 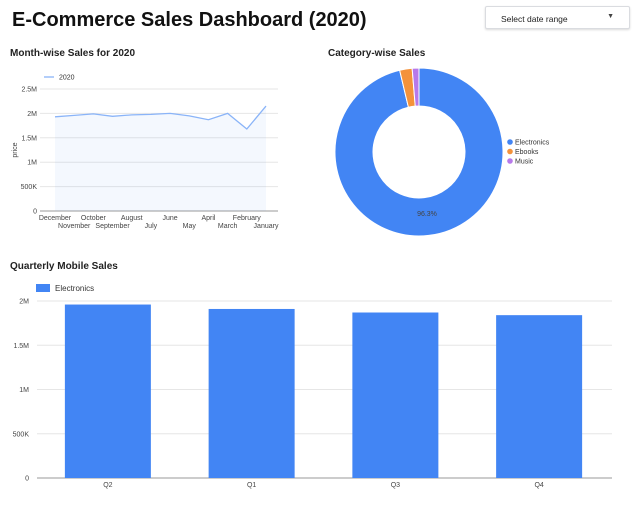 I want to click on bar-q4, so click(x=539, y=396).